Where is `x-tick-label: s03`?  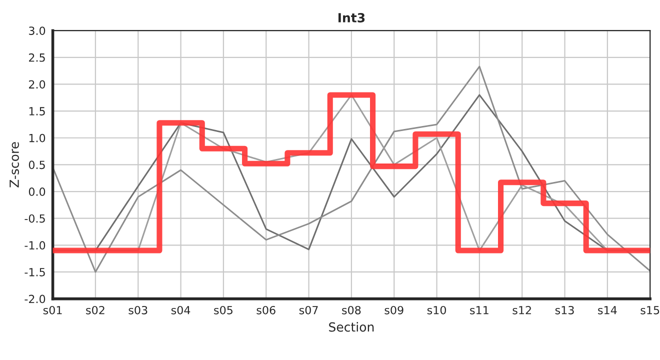 x-tick-label: s03 is located at coordinates (138, 310).